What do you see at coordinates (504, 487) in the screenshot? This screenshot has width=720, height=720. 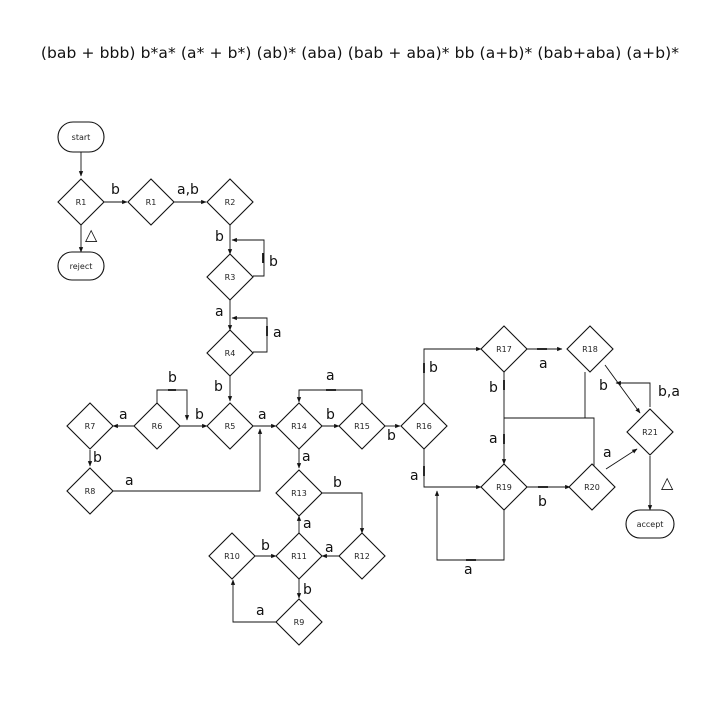 I see `r19-node: R19` at bounding box center [504, 487].